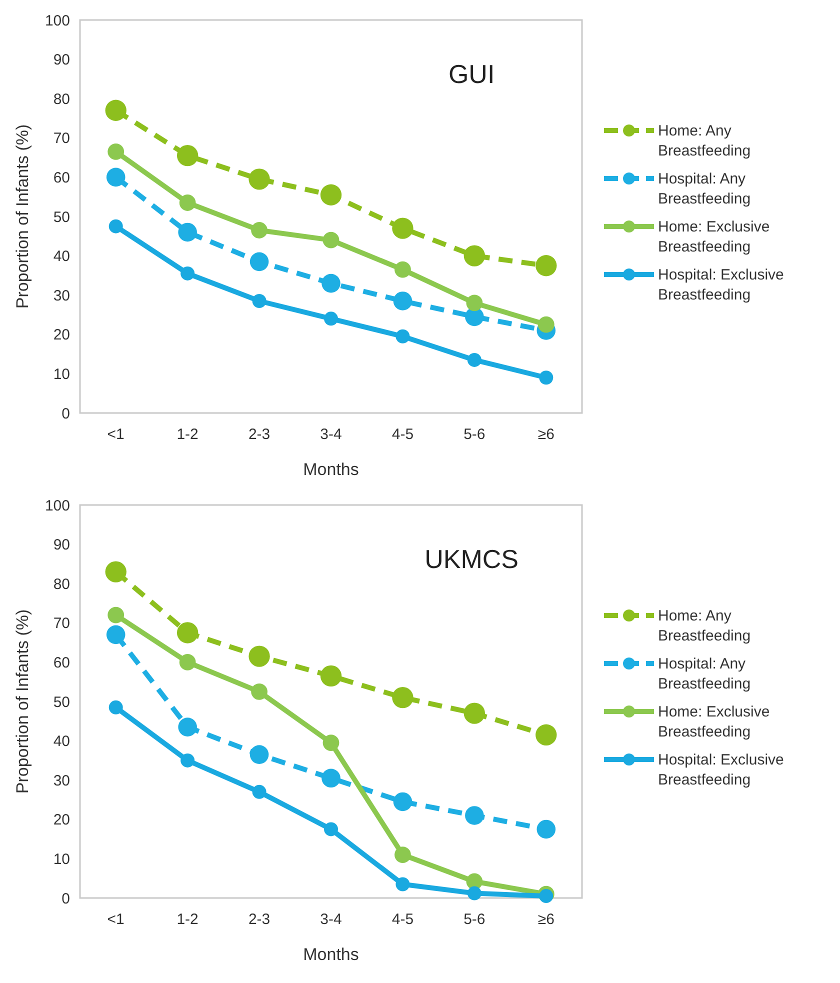  I want to click on text: GUI, so click(471, 73).